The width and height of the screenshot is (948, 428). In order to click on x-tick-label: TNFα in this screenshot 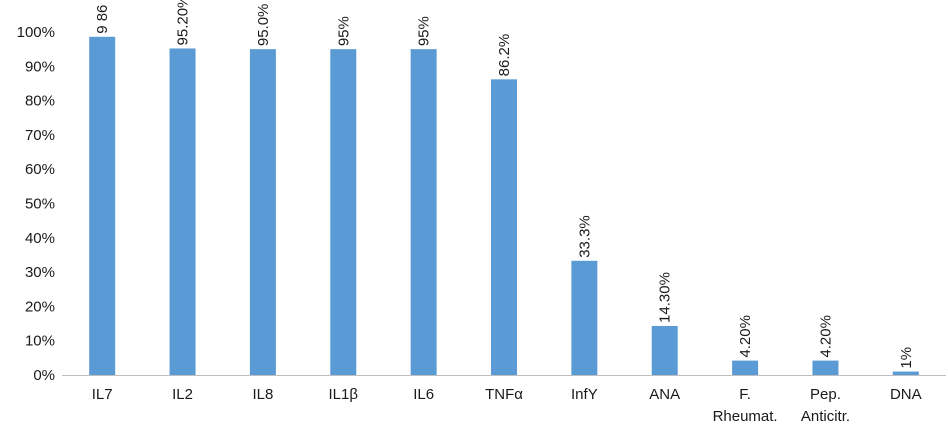, I will do `click(504, 394)`.